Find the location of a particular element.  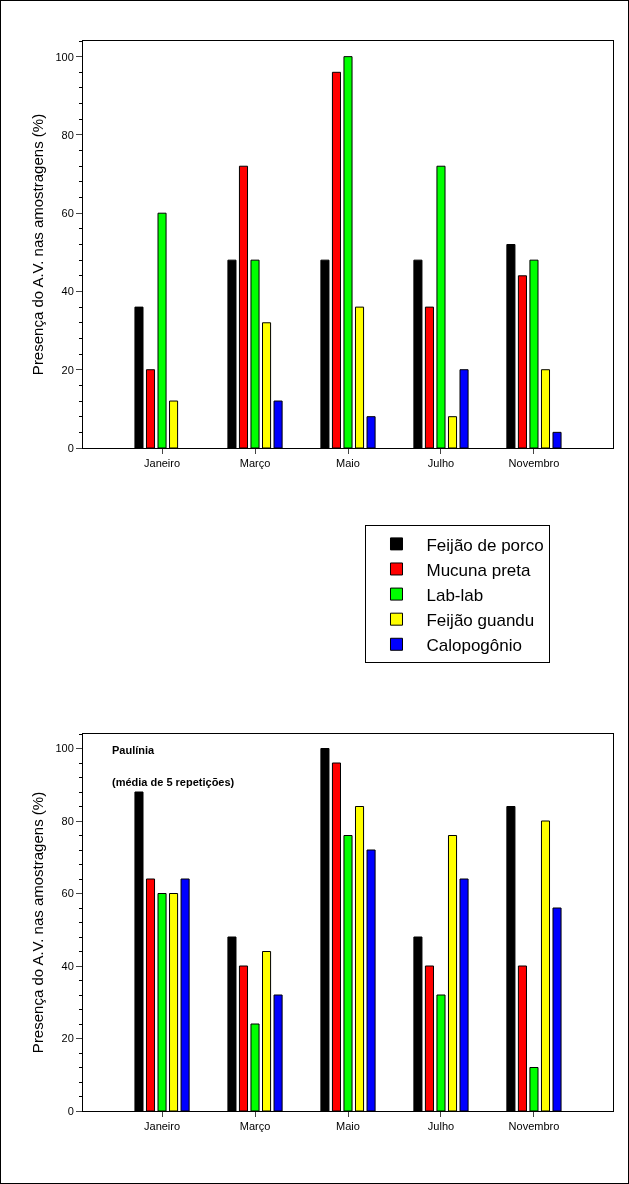

legend-label: Feijão de porco is located at coordinates (485, 545).